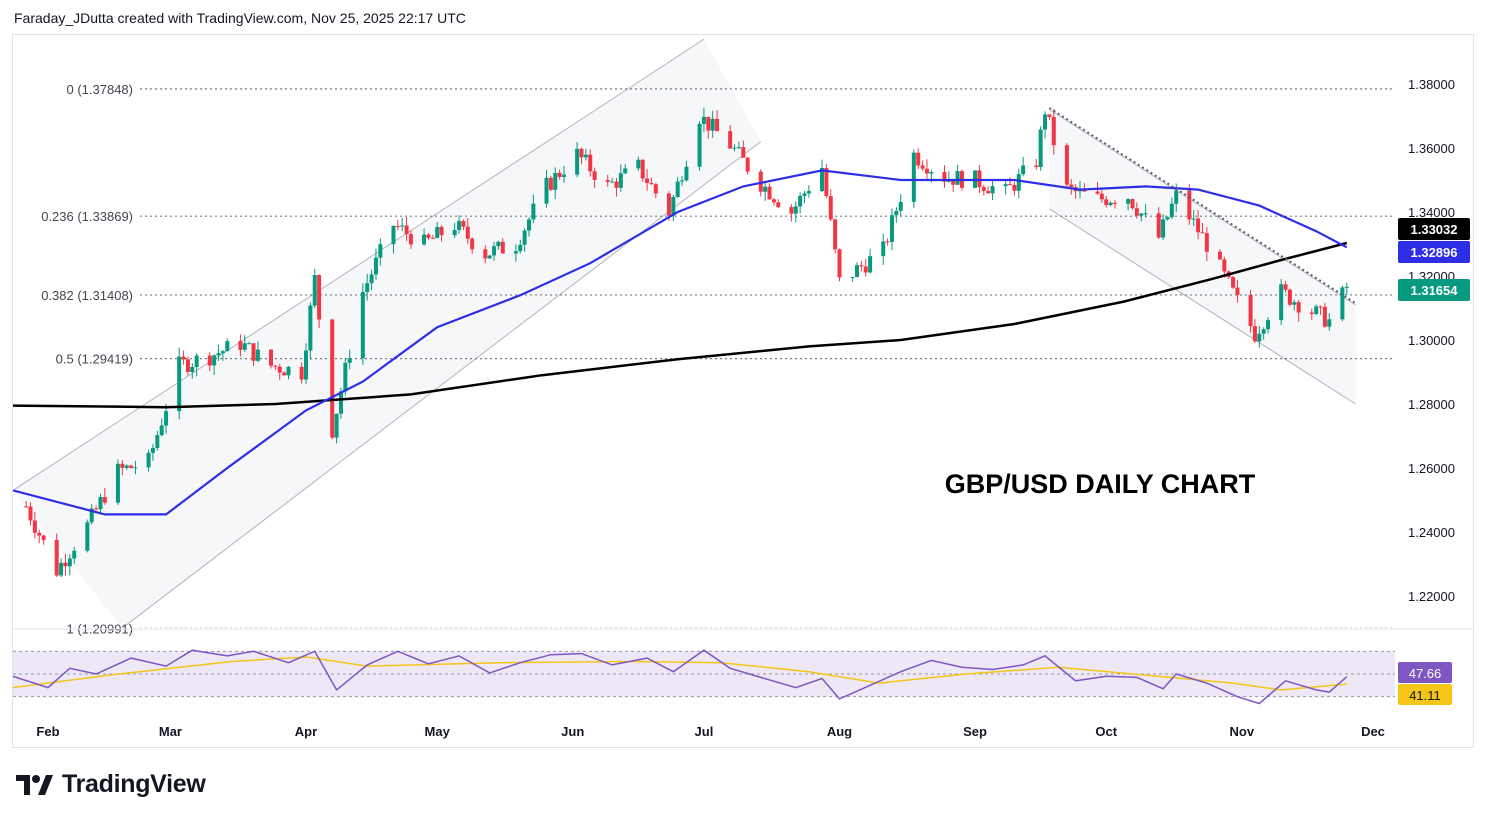 Image resolution: width=1488 pixels, height=824 pixels. I want to click on chart-title: GBP/USD DAILY CHART, so click(1100, 484).